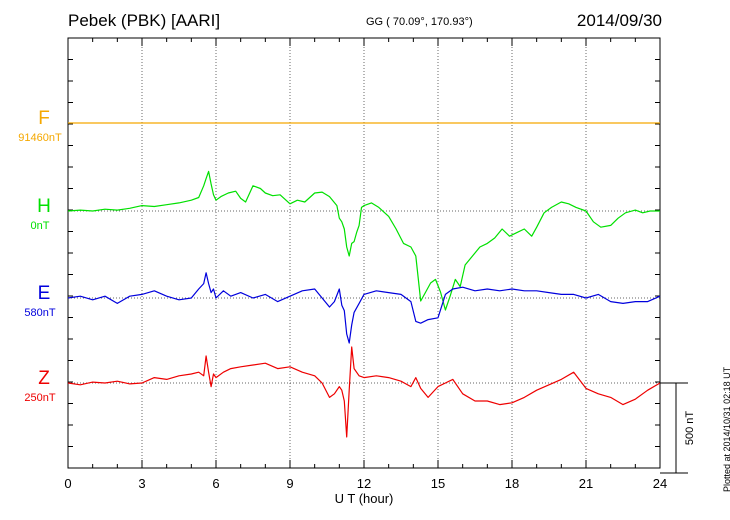 This screenshot has width=730, height=520. What do you see at coordinates (512, 483) in the screenshot?
I see `x-tick-label: 18` at bounding box center [512, 483].